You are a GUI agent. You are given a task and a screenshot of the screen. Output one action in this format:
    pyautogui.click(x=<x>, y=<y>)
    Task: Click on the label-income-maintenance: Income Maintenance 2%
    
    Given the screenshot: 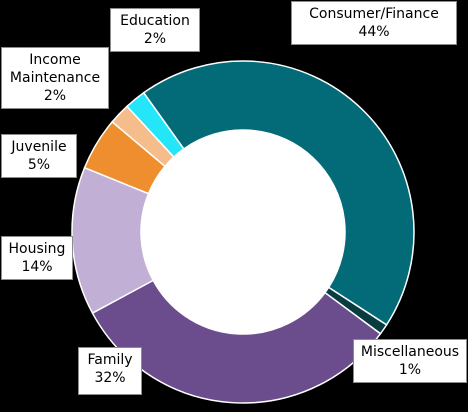 What is the action you would take?
    pyautogui.click(x=55, y=78)
    